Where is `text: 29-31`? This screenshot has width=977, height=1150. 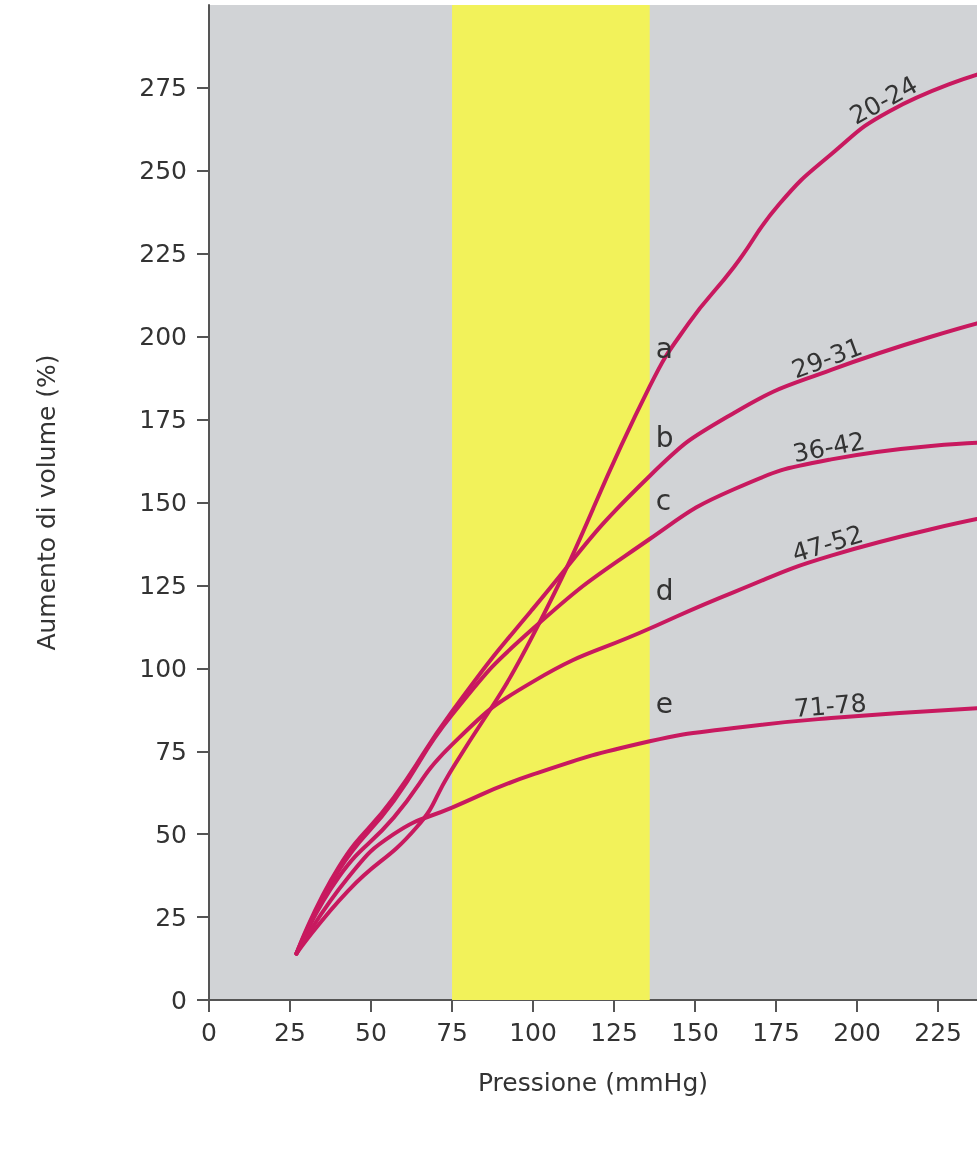 text: 29-31 is located at coordinates (826, 358).